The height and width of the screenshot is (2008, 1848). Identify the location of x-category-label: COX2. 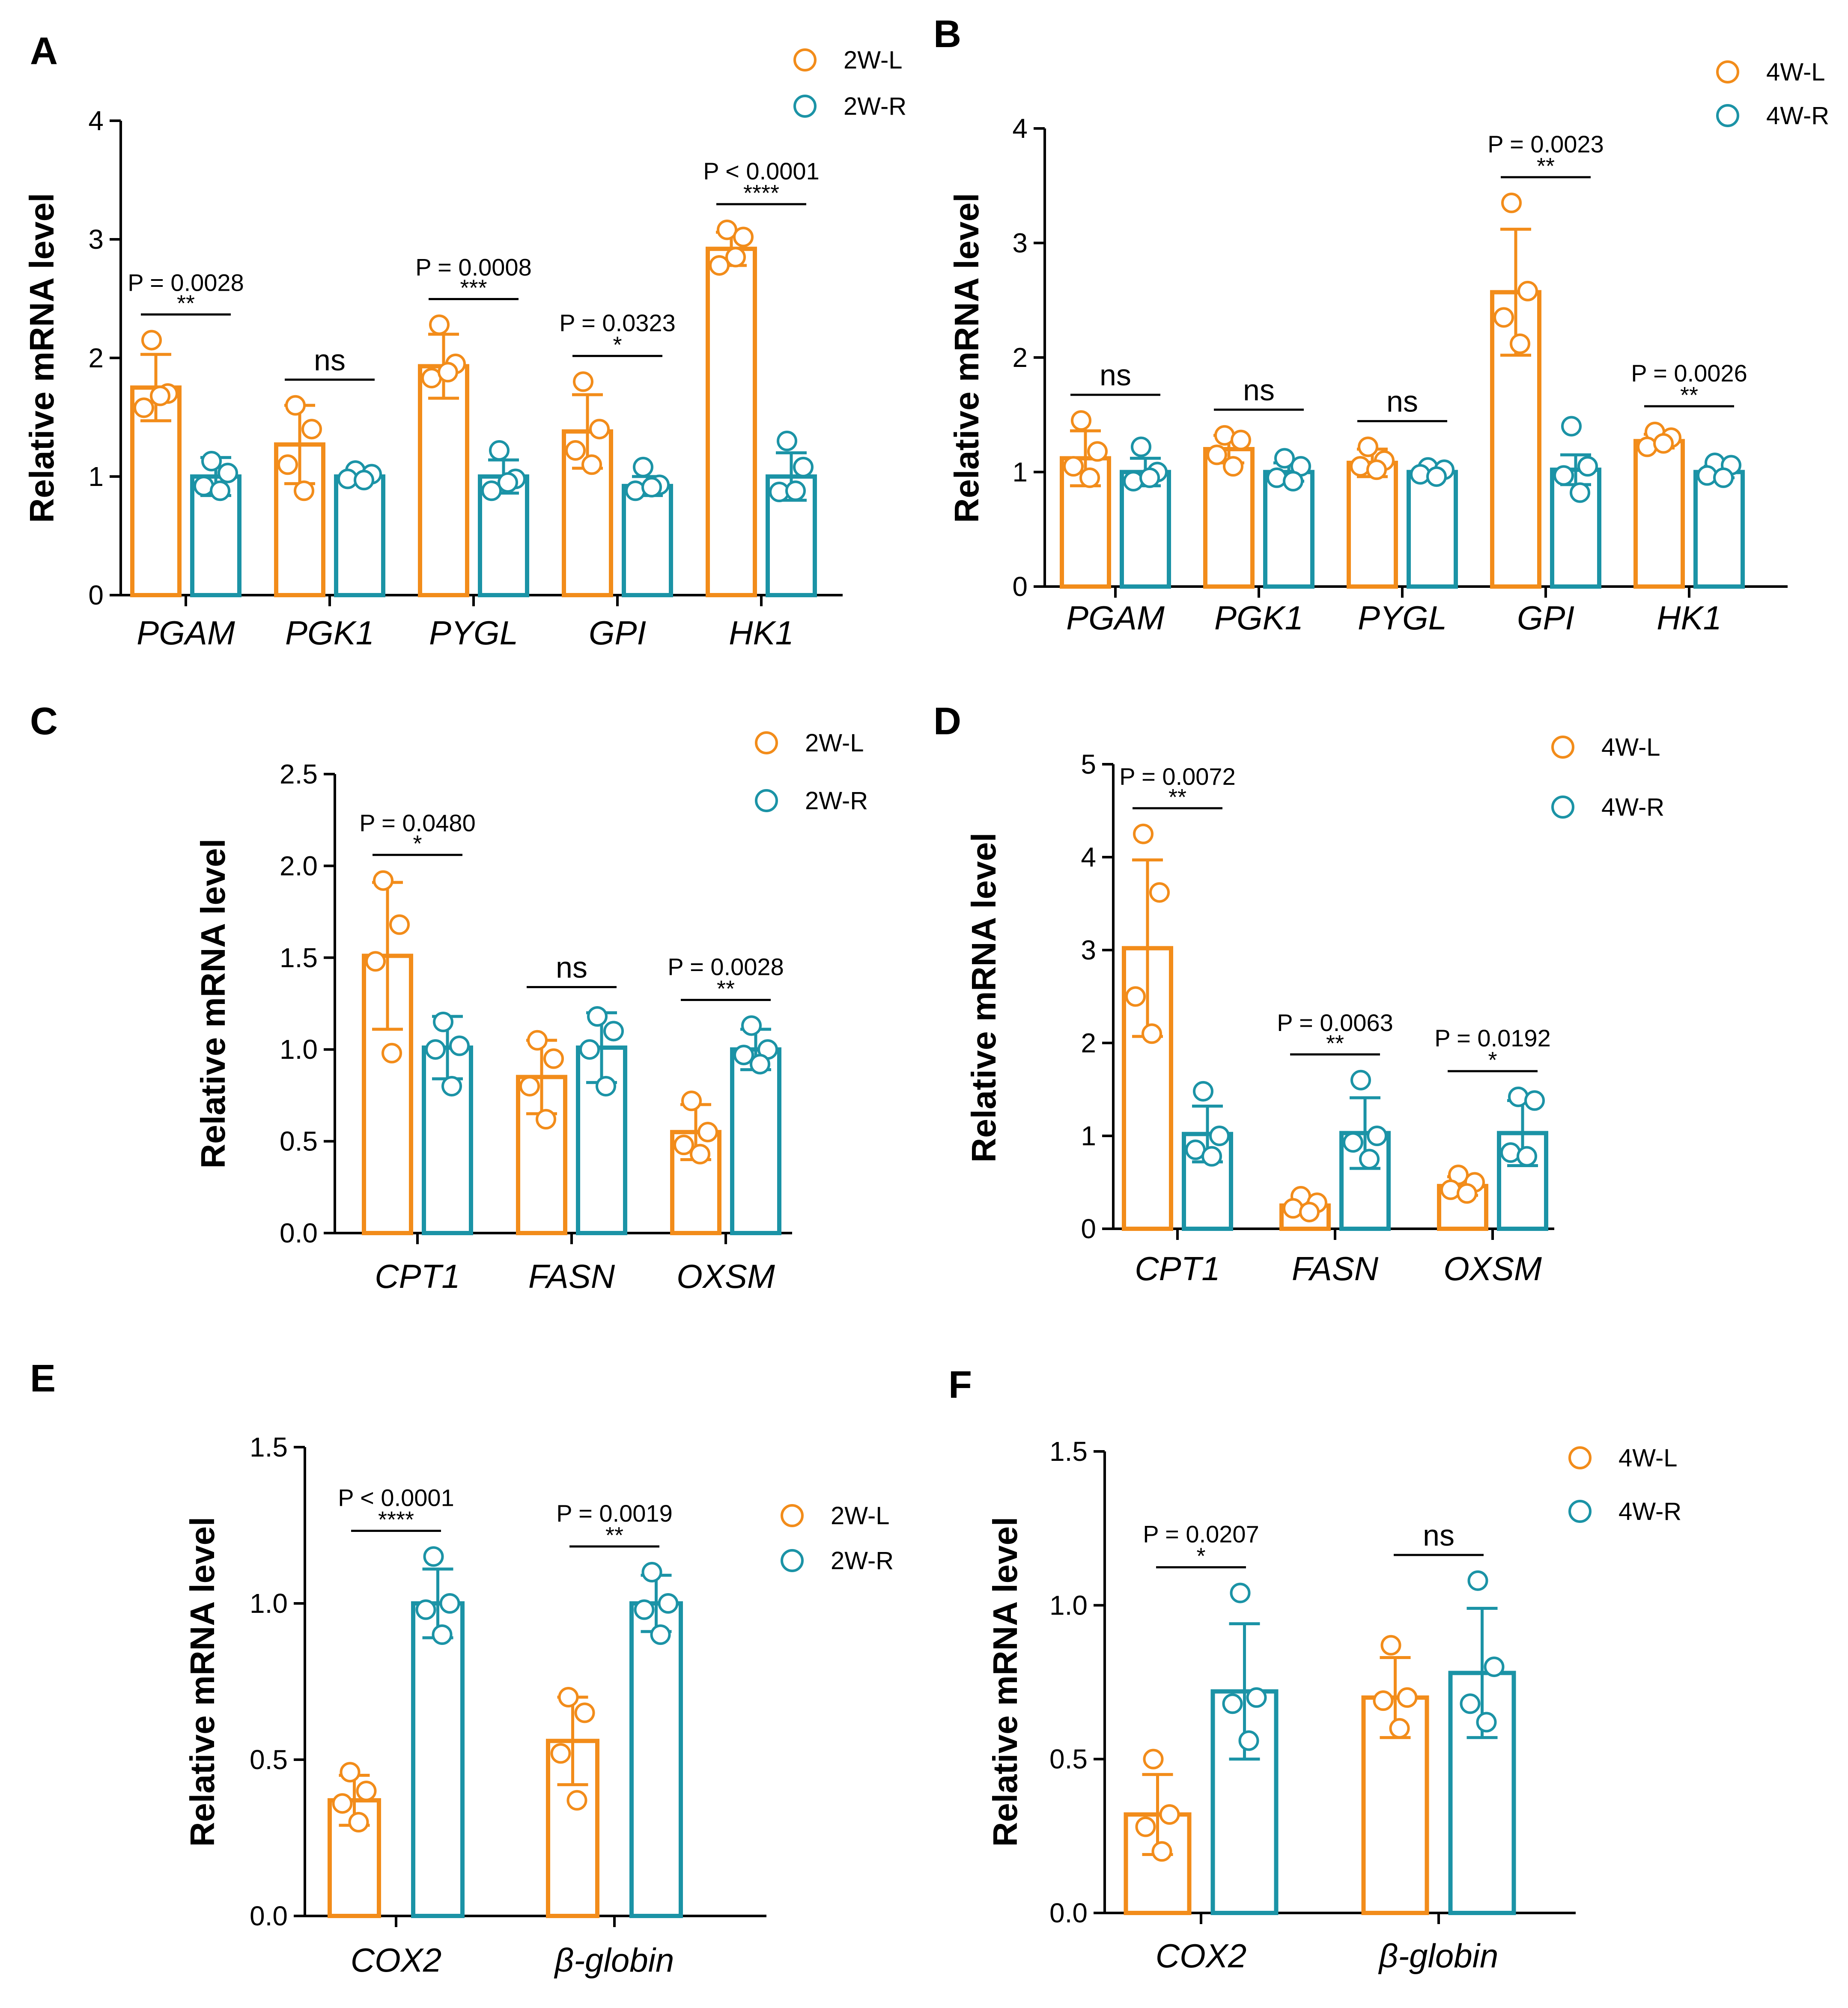
(1201, 1956).